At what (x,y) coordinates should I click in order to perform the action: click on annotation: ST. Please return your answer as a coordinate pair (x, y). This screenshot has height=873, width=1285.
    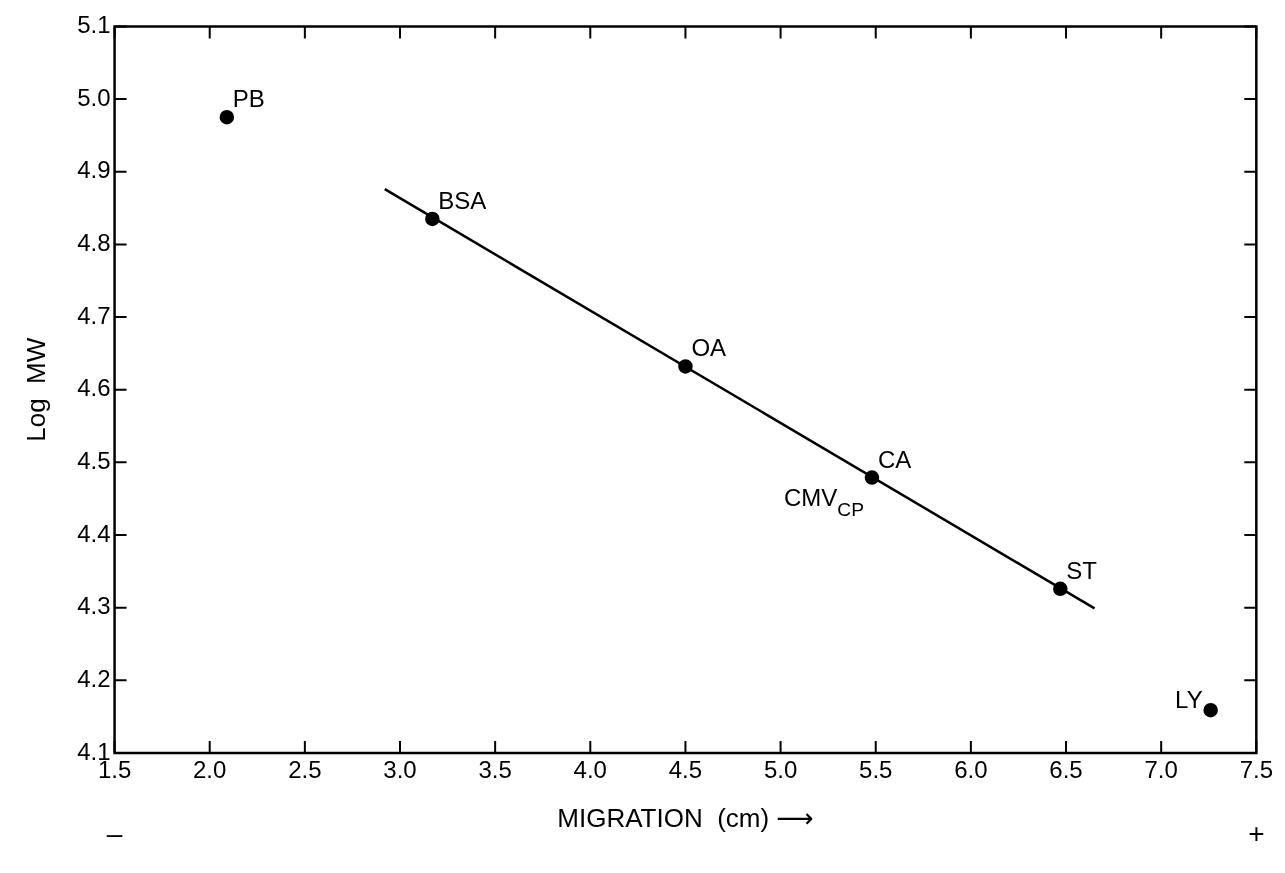
    Looking at the image, I should click on (1082, 570).